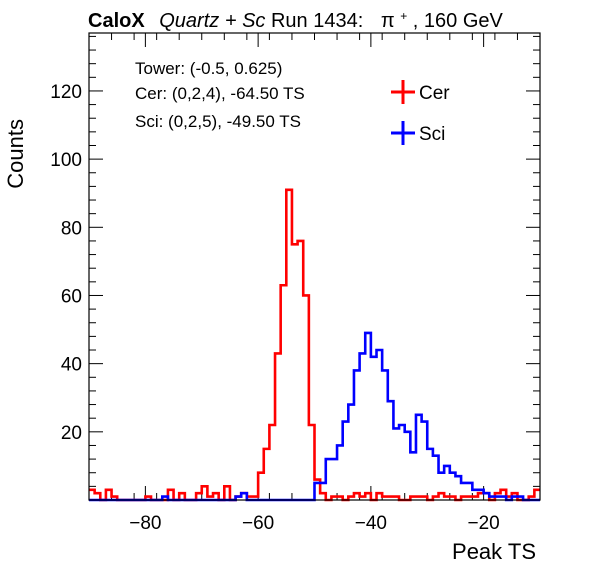 The image size is (596, 572). I want to click on x-tick-label: −20, so click(484, 523).